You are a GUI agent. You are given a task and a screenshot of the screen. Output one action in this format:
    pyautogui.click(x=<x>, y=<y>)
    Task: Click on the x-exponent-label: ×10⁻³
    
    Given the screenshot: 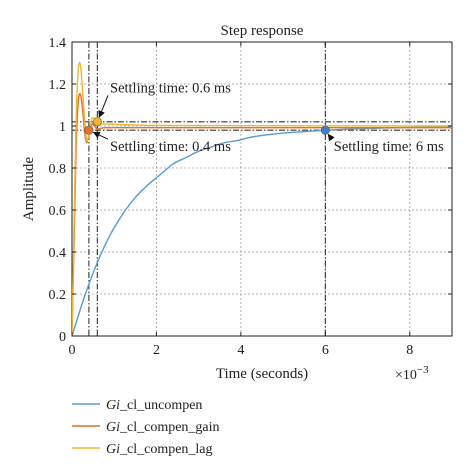 What is the action you would take?
    pyautogui.click(x=412, y=373)
    